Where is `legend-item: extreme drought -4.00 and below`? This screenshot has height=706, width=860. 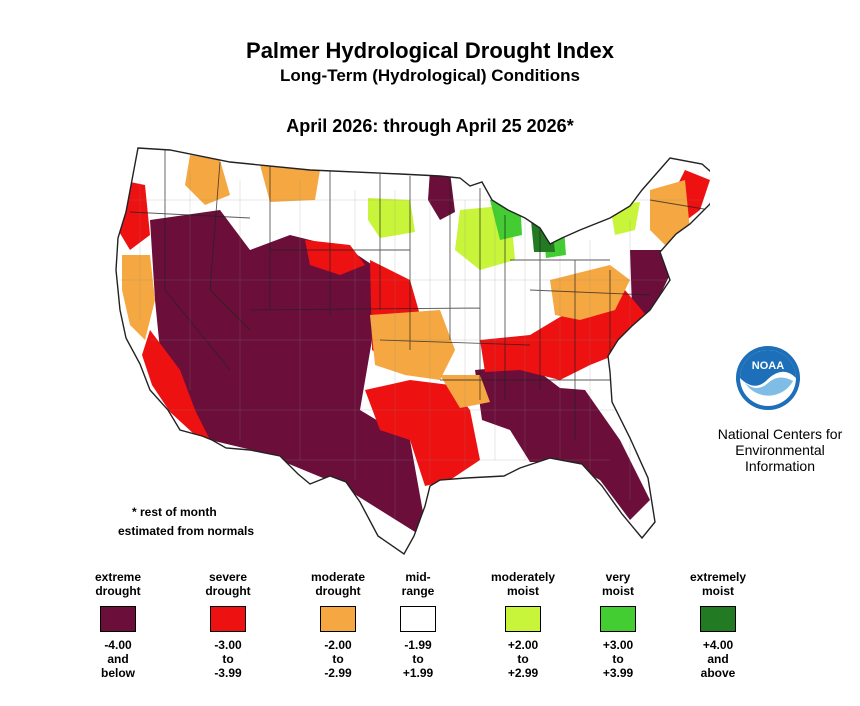 legend-item: extreme drought -4.00 and below is located at coordinates (118, 624).